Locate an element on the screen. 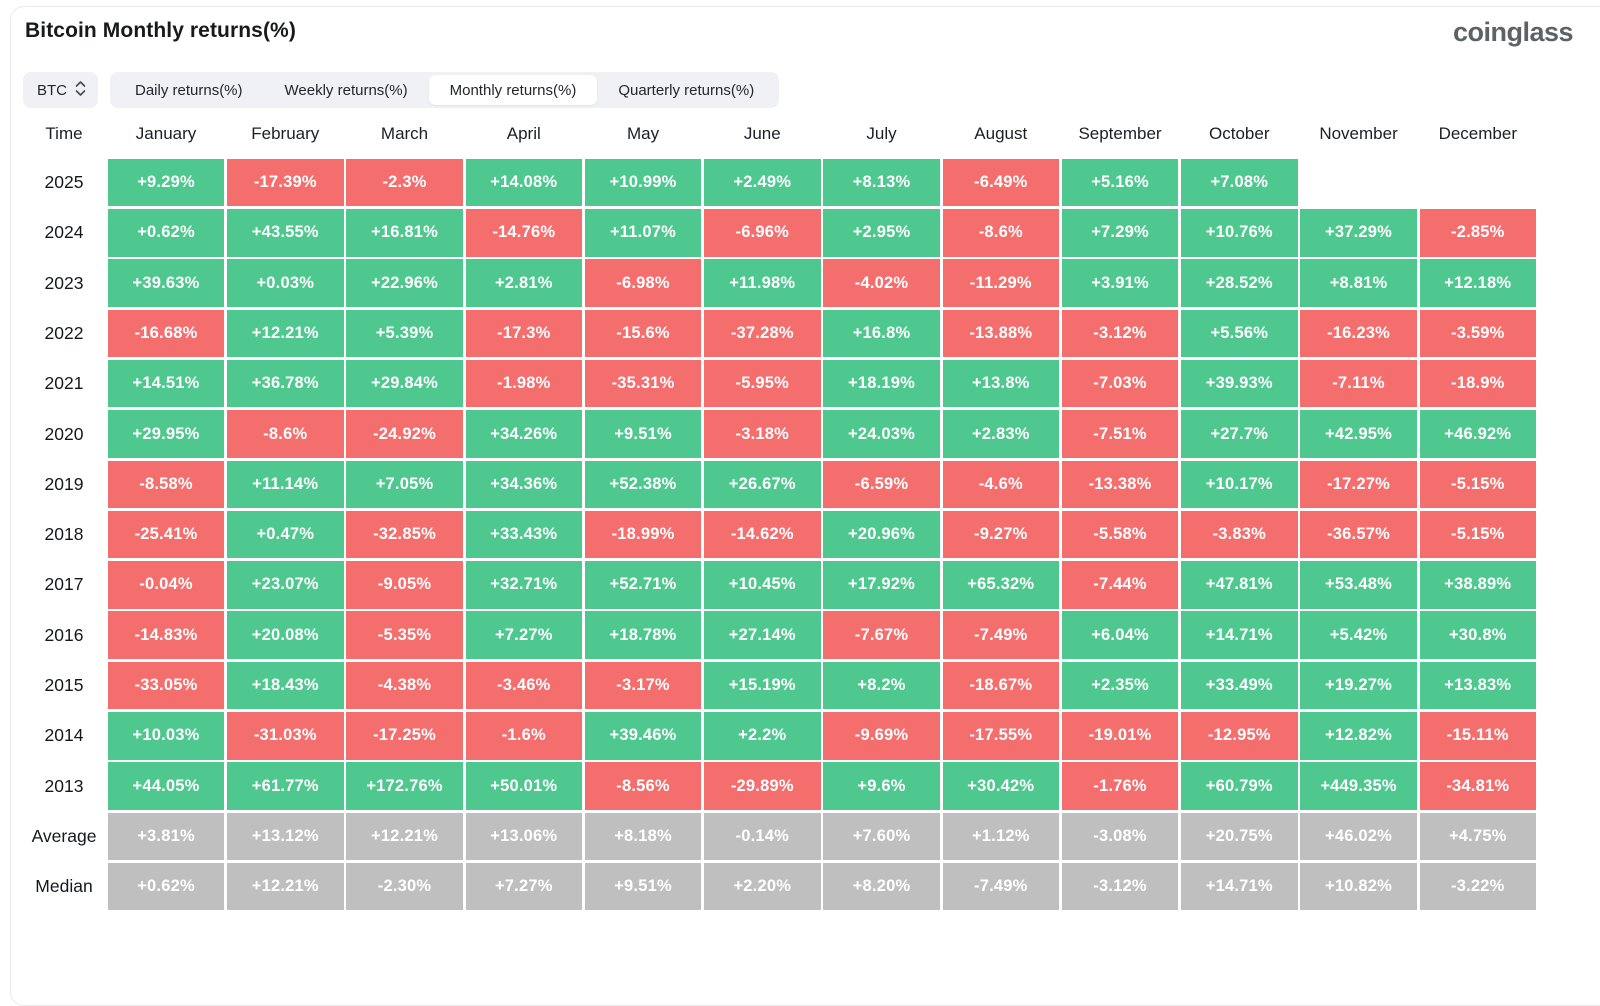 The height and width of the screenshot is (1006, 1600). return-cell: +6.04% is located at coordinates (1120, 635).